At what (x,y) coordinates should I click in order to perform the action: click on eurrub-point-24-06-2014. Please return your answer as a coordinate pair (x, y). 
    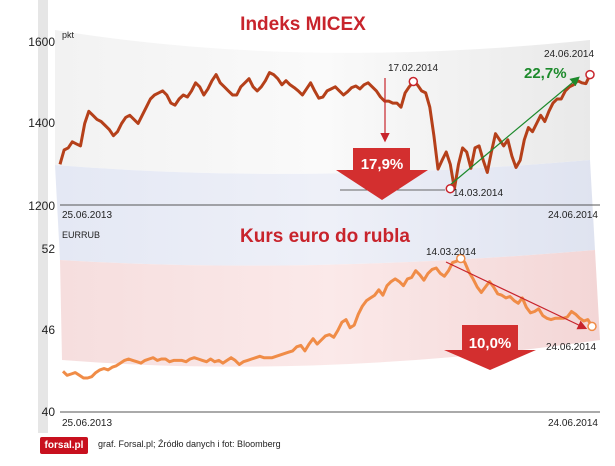
    Looking at the image, I should click on (592, 326).